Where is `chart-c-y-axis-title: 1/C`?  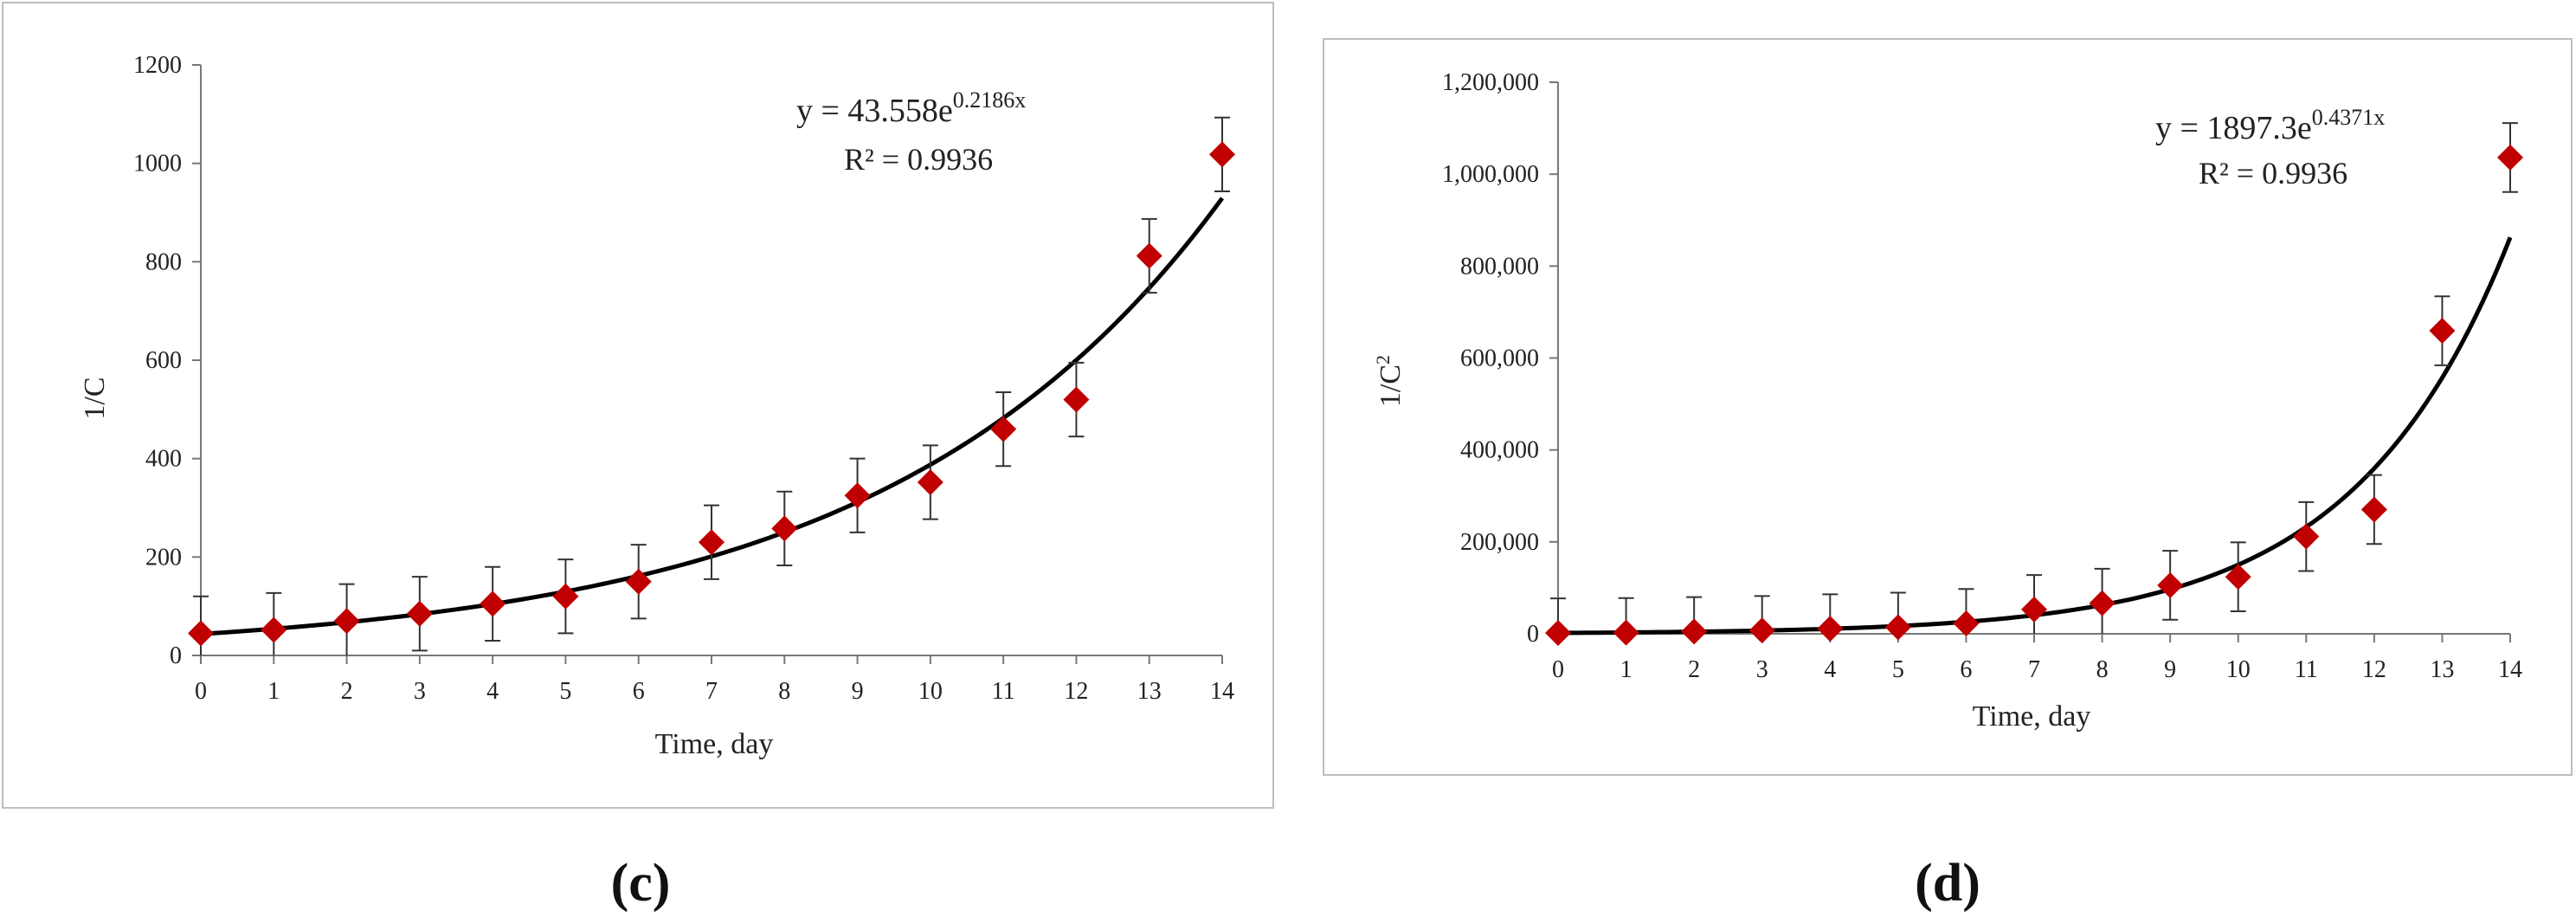
chart-c-y-axis-title: 1/C is located at coordinates (95, 398).